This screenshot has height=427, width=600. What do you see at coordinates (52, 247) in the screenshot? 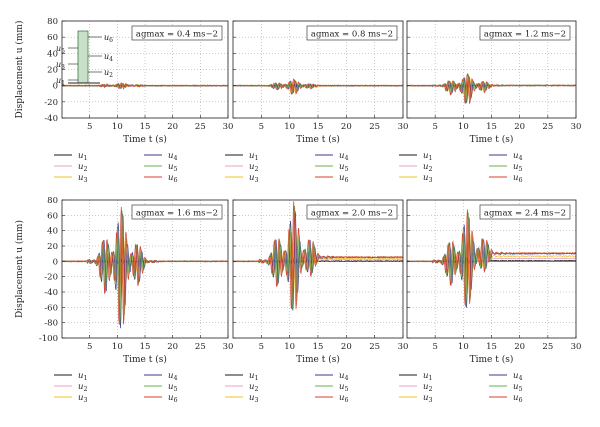
I see `y-tick-label: 20` at bounding box center [52, 247].